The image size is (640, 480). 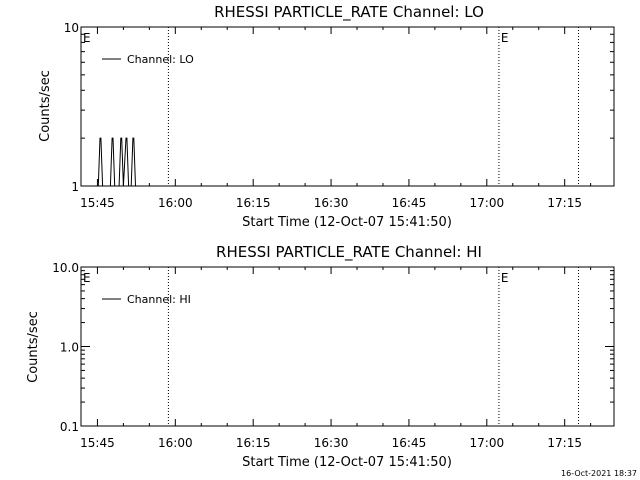 I want to click on chart-title: RHESSI PARTICLE_RATE Channel: LO, so click(x=349, y=12).